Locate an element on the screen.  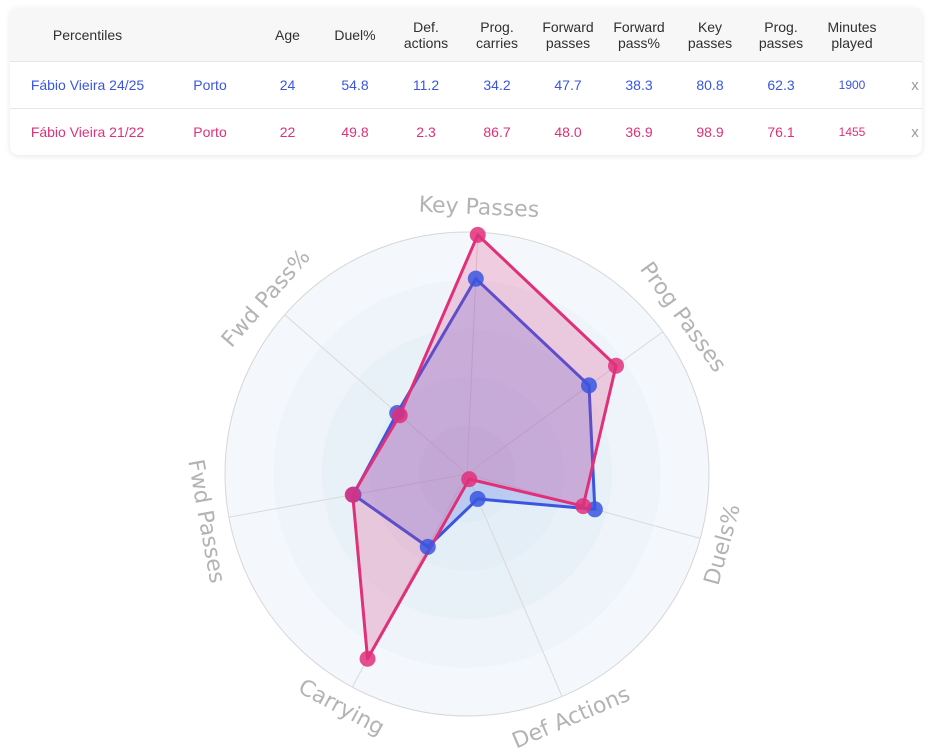
header-percentiles: Percentiles is located at coordinates (87, 35).